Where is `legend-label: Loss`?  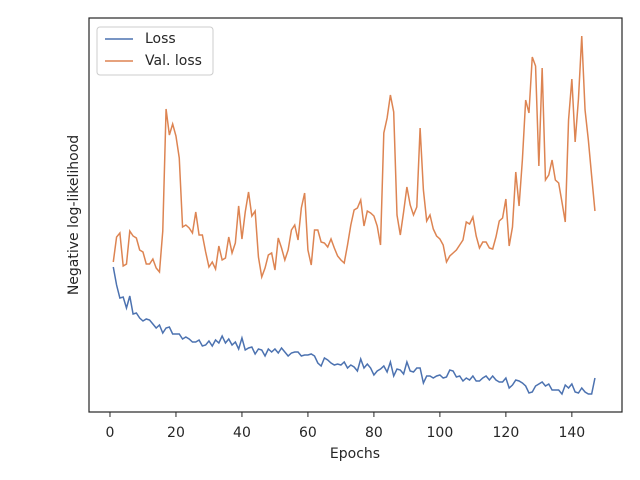
legend-label: Loss is located at coordinates (160, 39).